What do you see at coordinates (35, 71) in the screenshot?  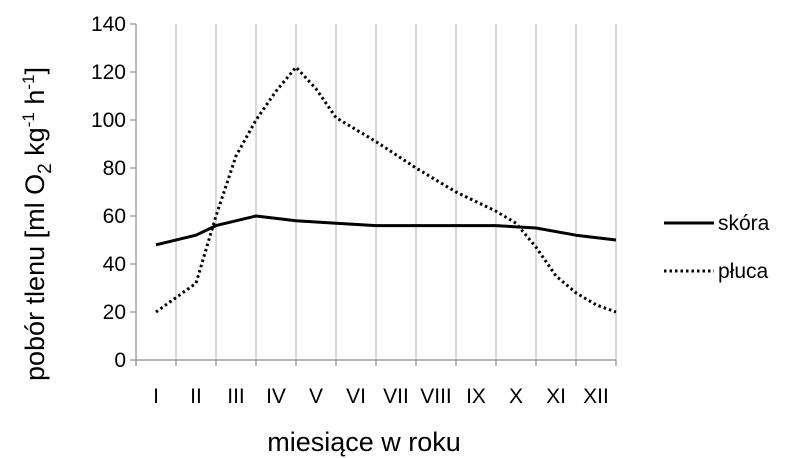 I see `y-axis-title-post: ]` at bounding box center [35, 71].